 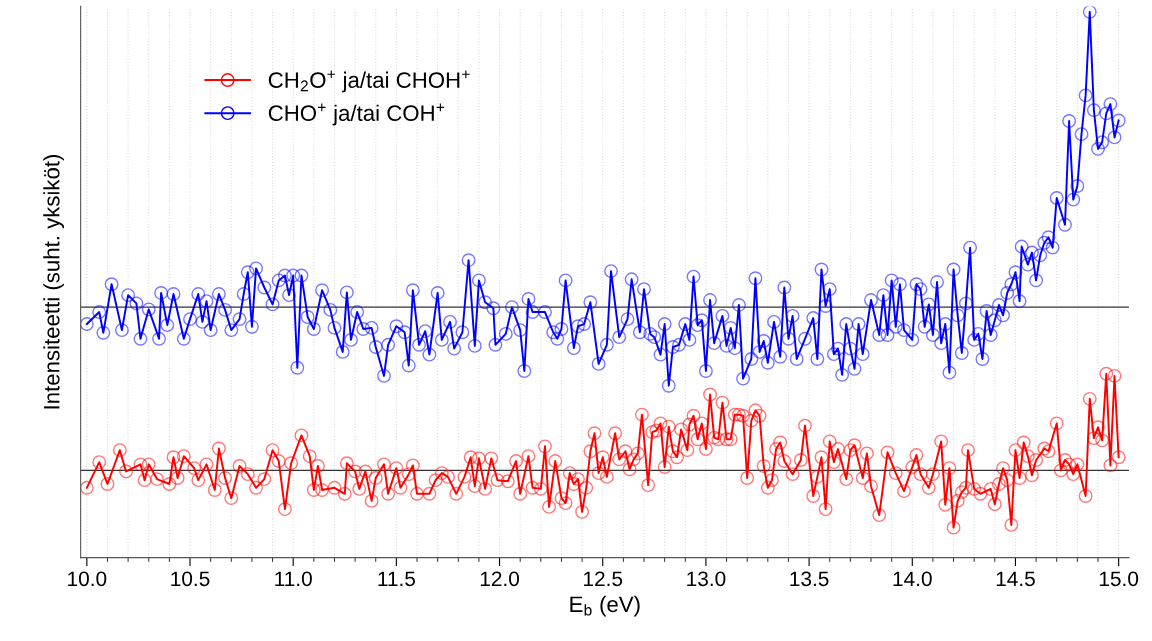 I want to click on legend-label: CH$_{2}$O$^{+}$ ja/tai CHOH$^{+}$, so click(x=369, y=81).